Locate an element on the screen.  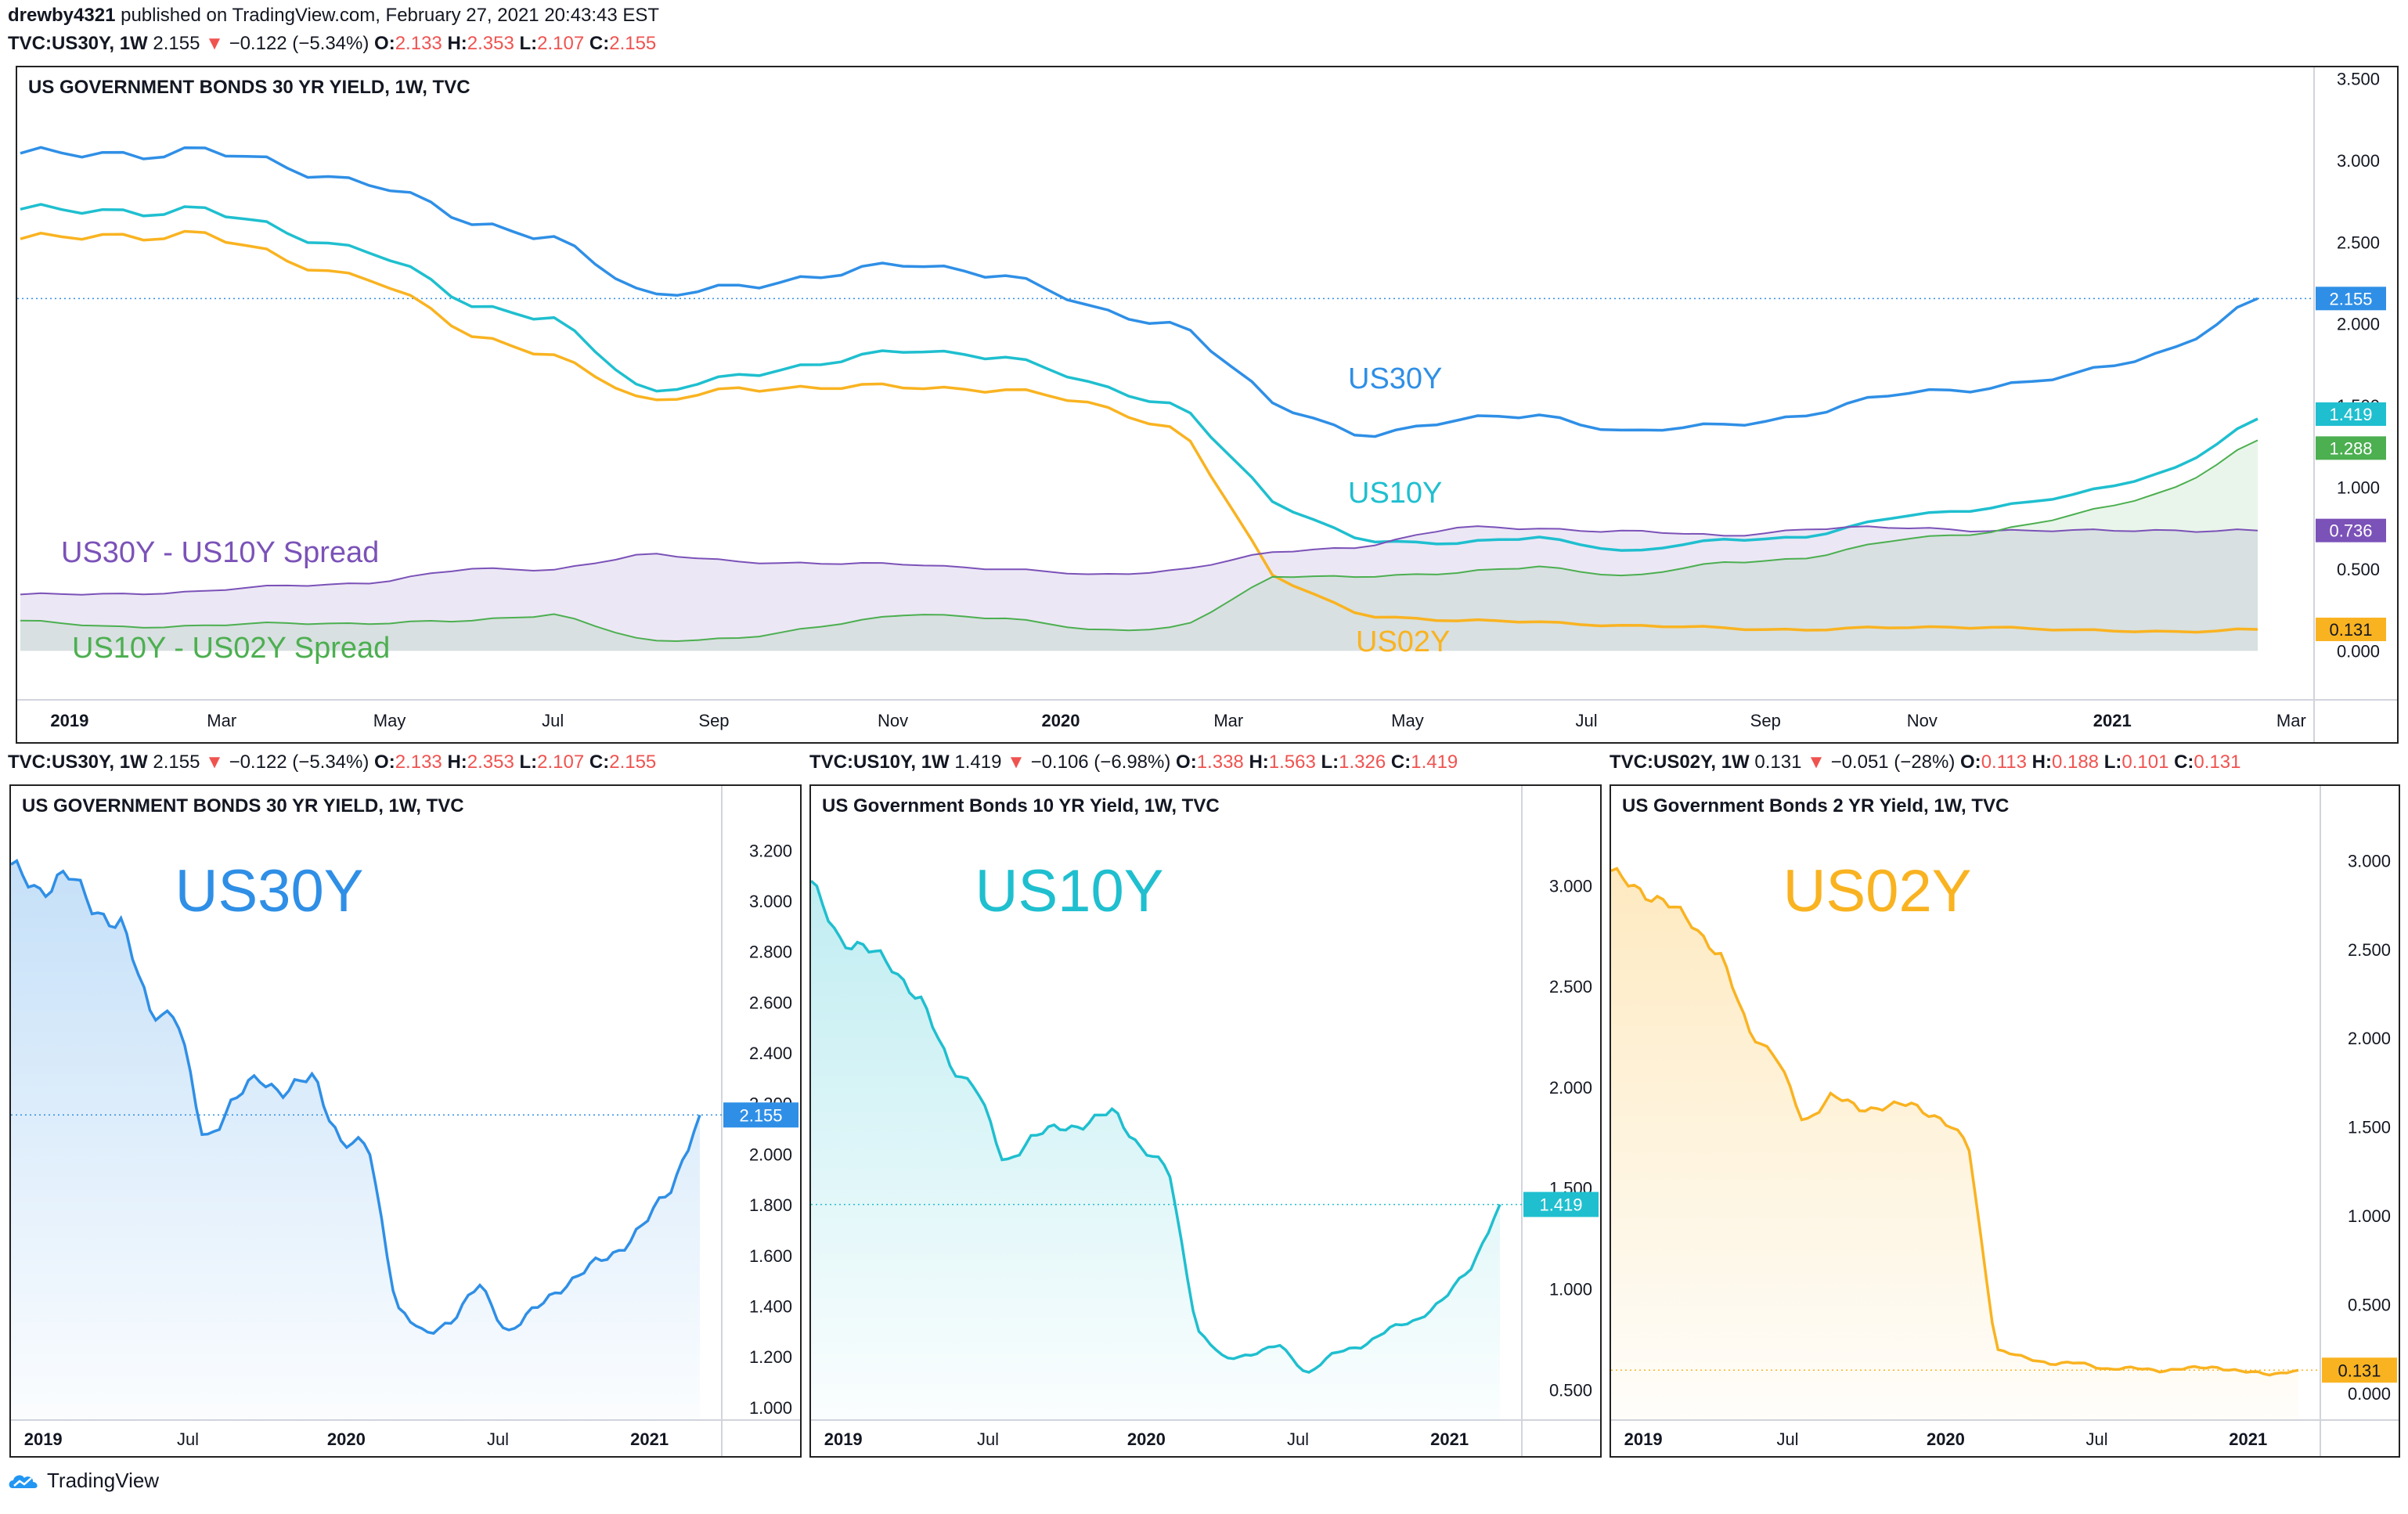
spread-30-10-area is located at coordinates (1139, 588).